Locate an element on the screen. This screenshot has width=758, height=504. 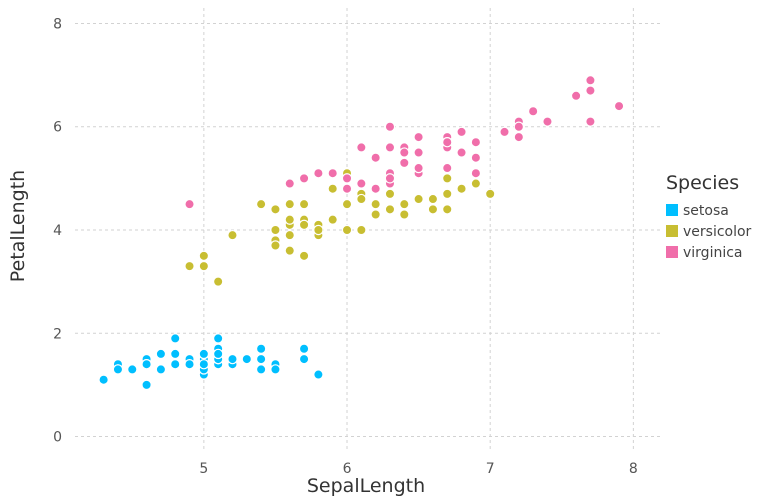
y-tick-label: 0 is located at coordinates (57, 438).